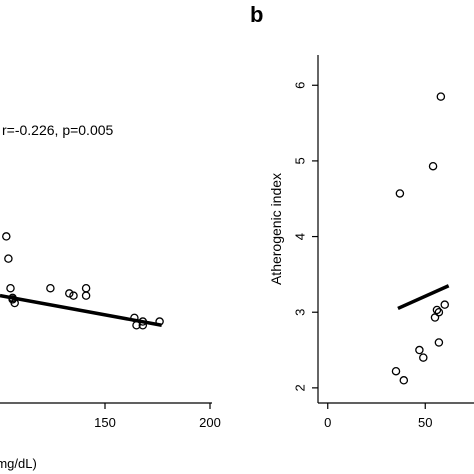 The width and height of the screenshot is (474, 474). I want to click on panel-a-x-label: (mg/dL), so click(18, 463).